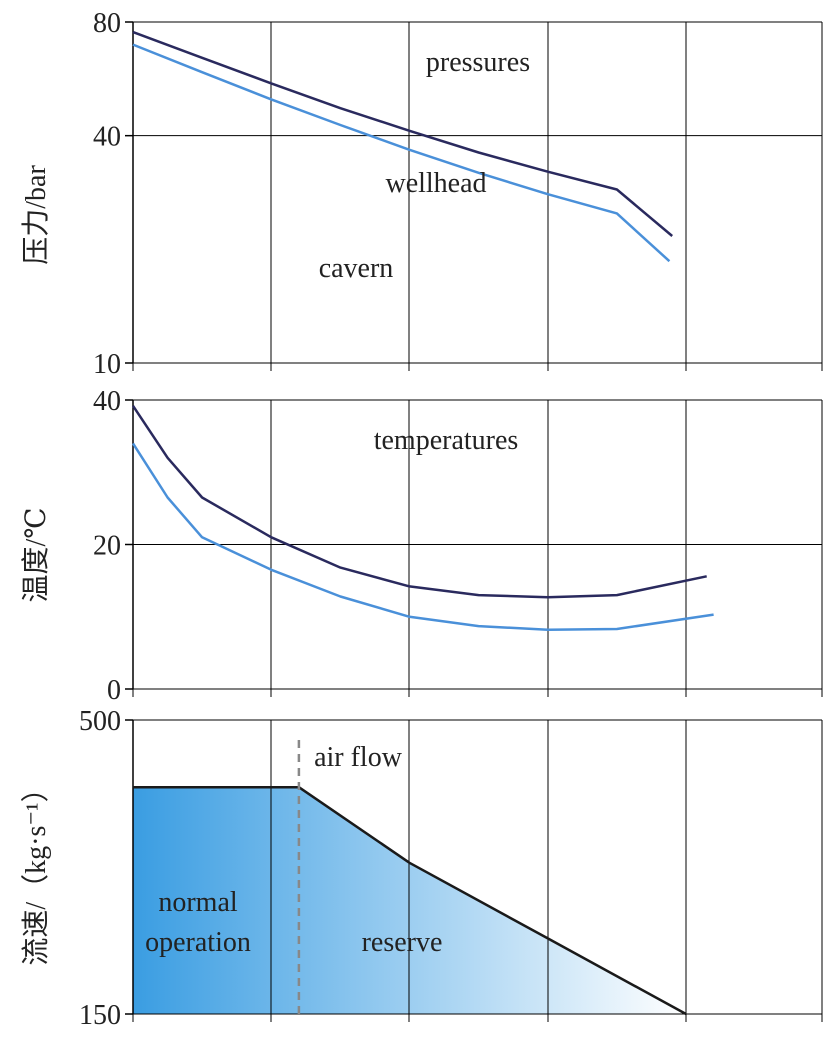  What do you see at coordinates (107, 23) in the screenshot?
I see `y-tick-label: 80` at bounding box center [107, 23].